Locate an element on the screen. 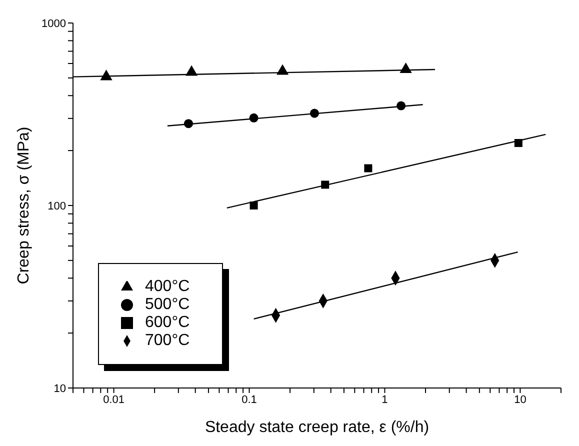 Image resolution: width=579 pixels, height=446 pixels. y-tick-label: 10 is located at coordinates (60, 388).